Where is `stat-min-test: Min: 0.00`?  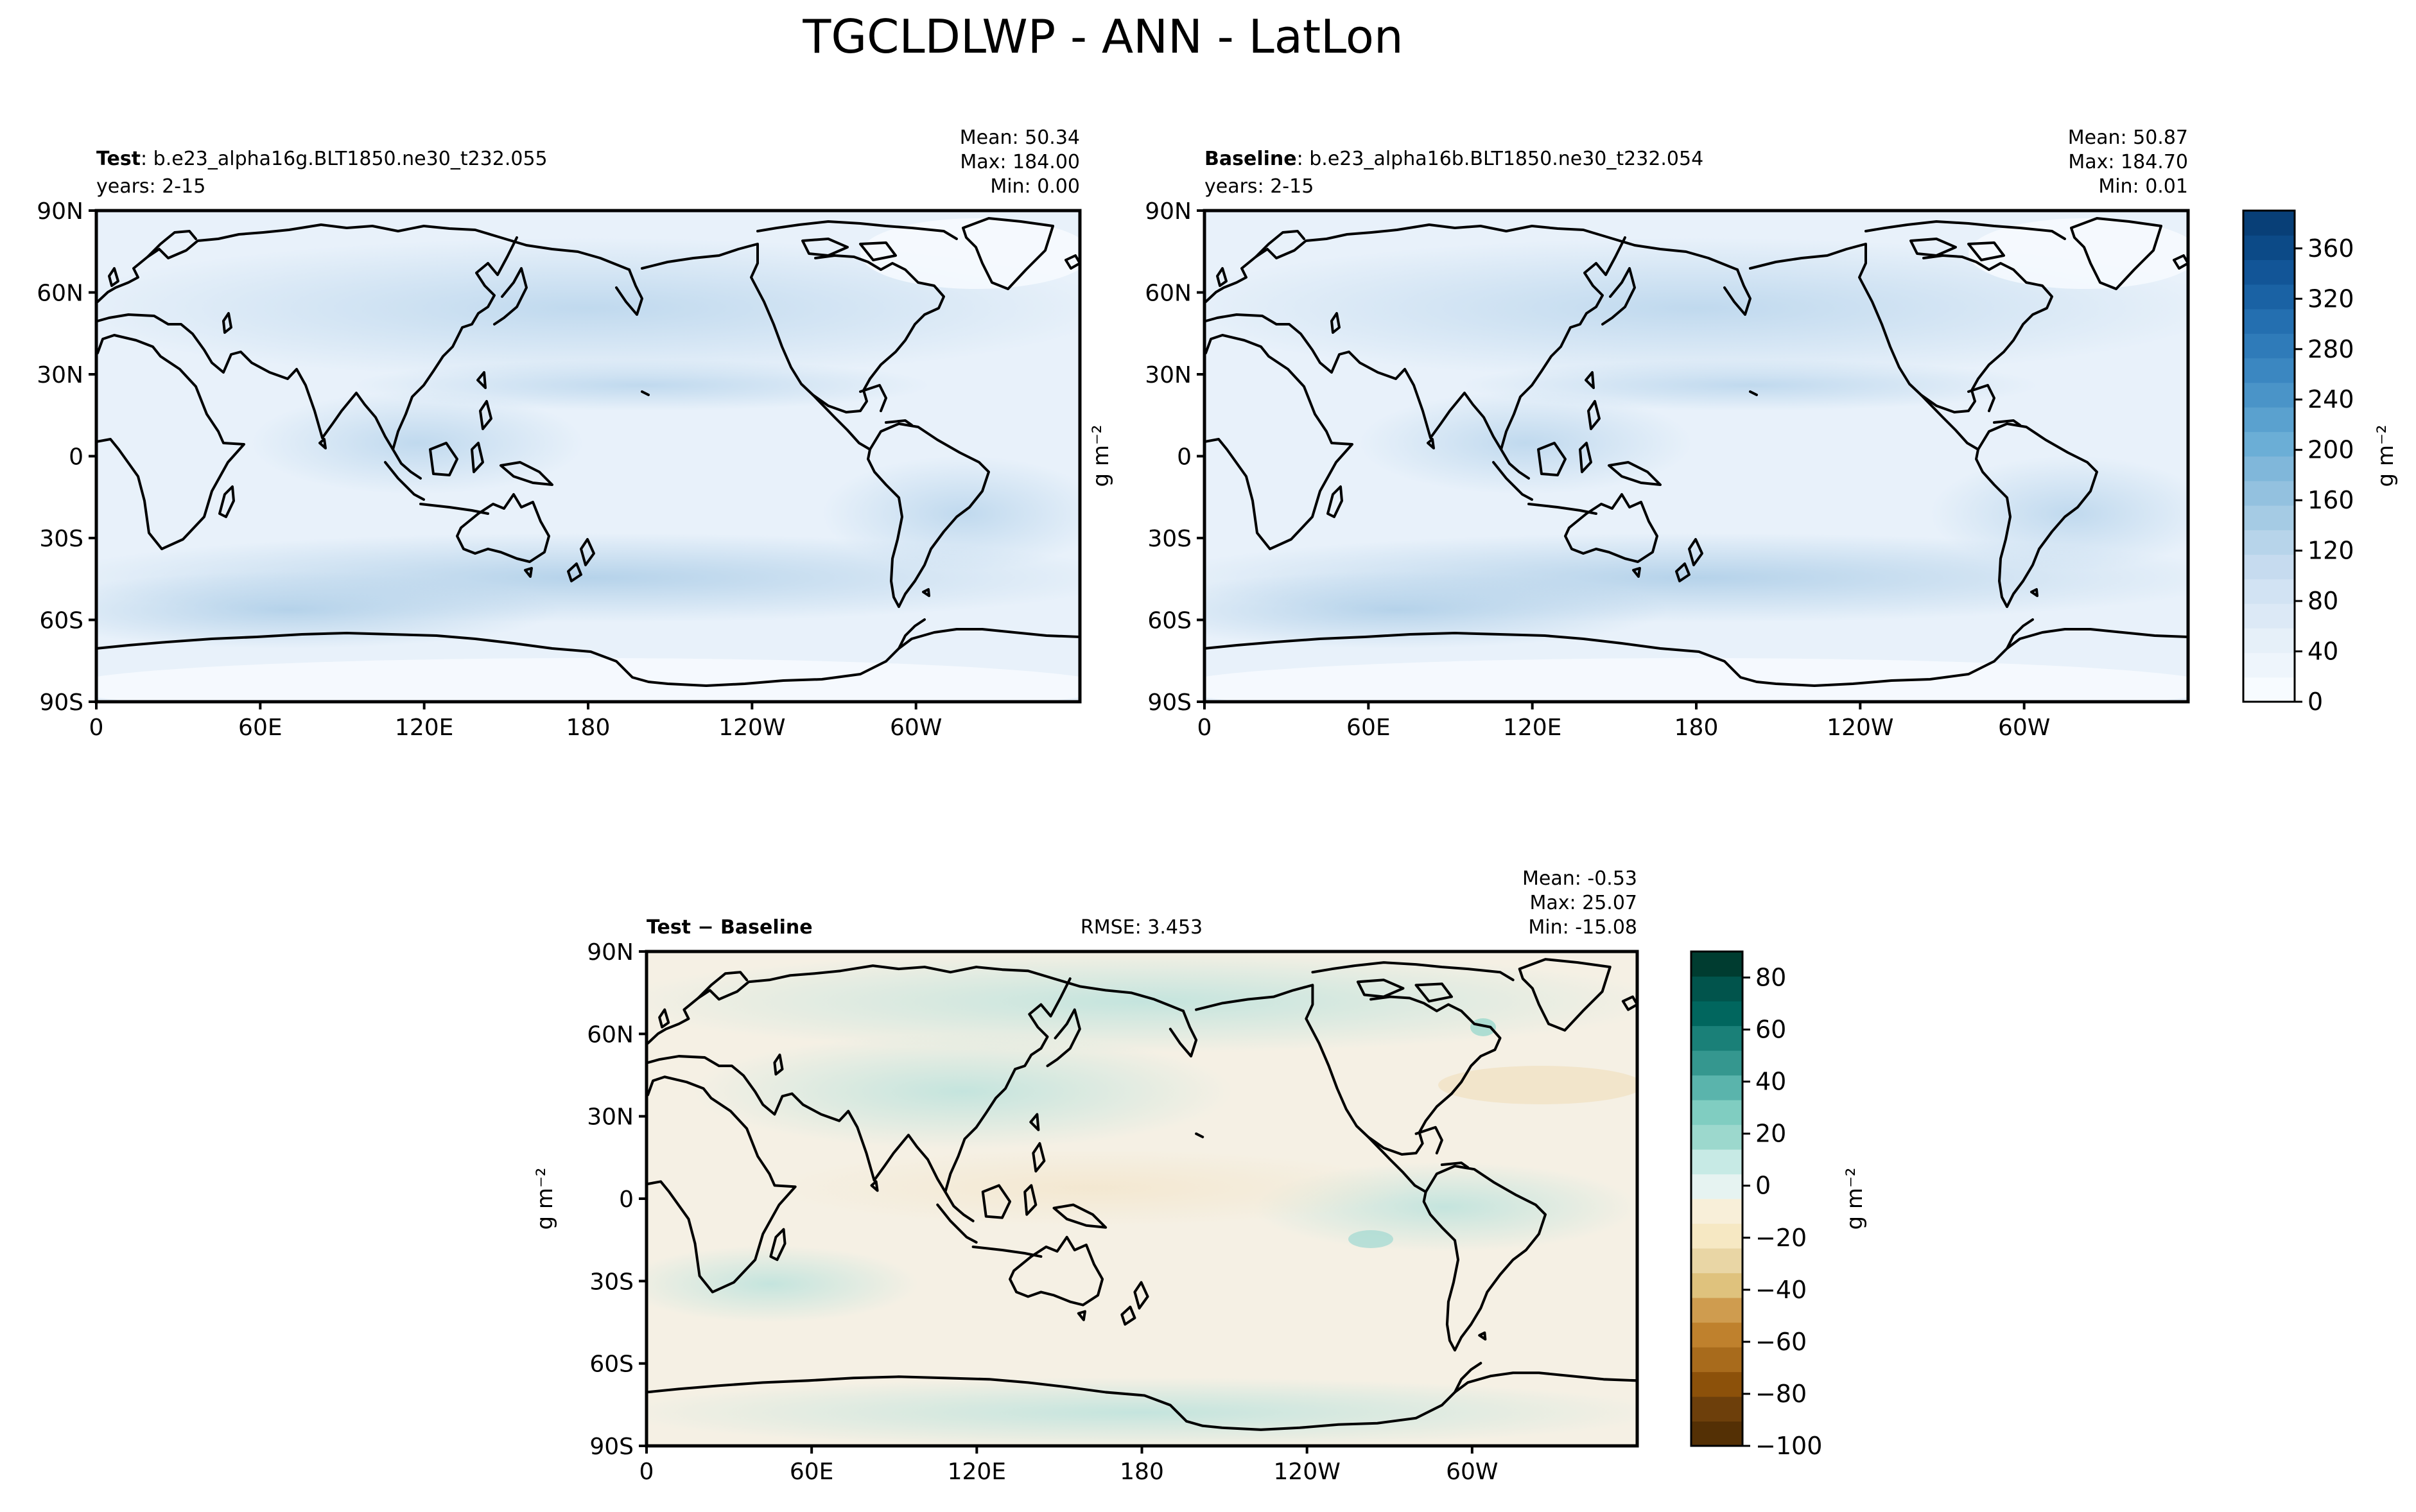
stat-min-test: Min: 0.00 is located at coordinates (1035, 186).